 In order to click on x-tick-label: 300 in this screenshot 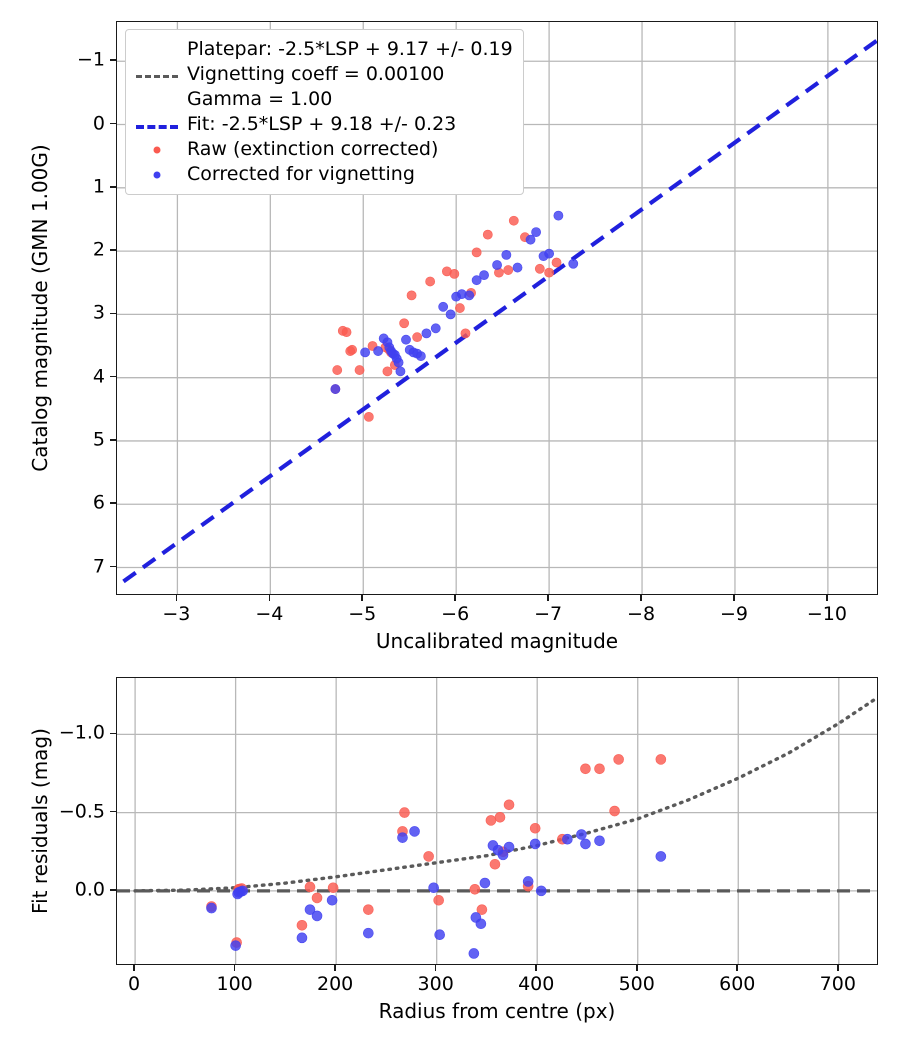, I will do `click(435, 984)`.